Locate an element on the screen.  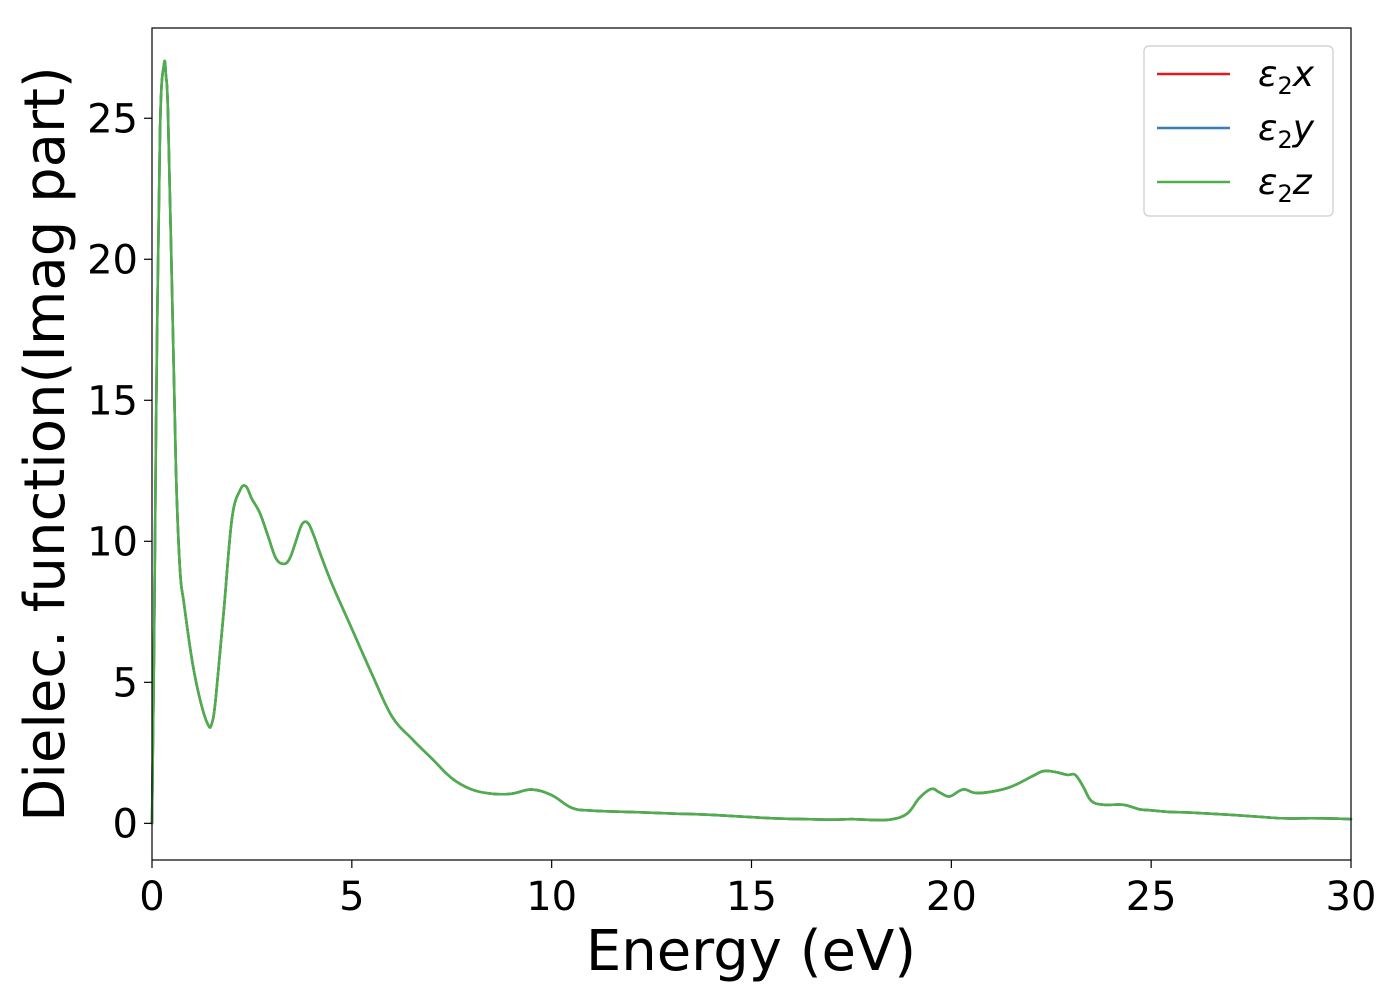
y-tick-label: 10 is located at coordinates (112, 542).